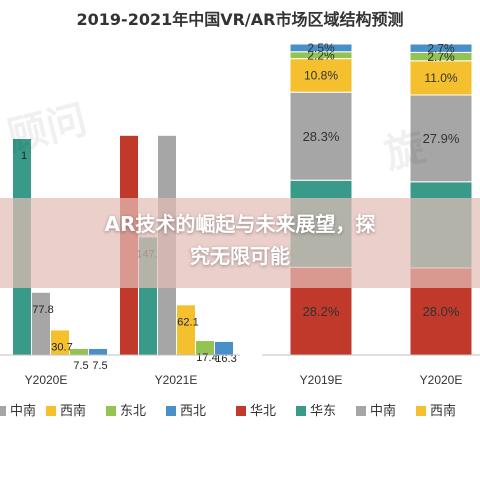 The width and height of the screenshot is (480, 480). Describe the element at coordinates (240, 224) in the screenshot. I see `headline-line-1: AR技术的崛起与未来展望，探` at that location.